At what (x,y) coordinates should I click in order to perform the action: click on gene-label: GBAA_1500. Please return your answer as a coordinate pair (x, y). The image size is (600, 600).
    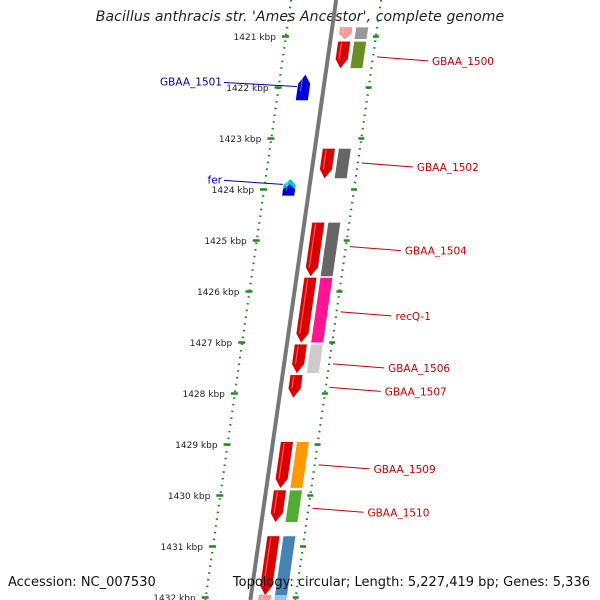
    Looking at the image, I should click on (463, 62).